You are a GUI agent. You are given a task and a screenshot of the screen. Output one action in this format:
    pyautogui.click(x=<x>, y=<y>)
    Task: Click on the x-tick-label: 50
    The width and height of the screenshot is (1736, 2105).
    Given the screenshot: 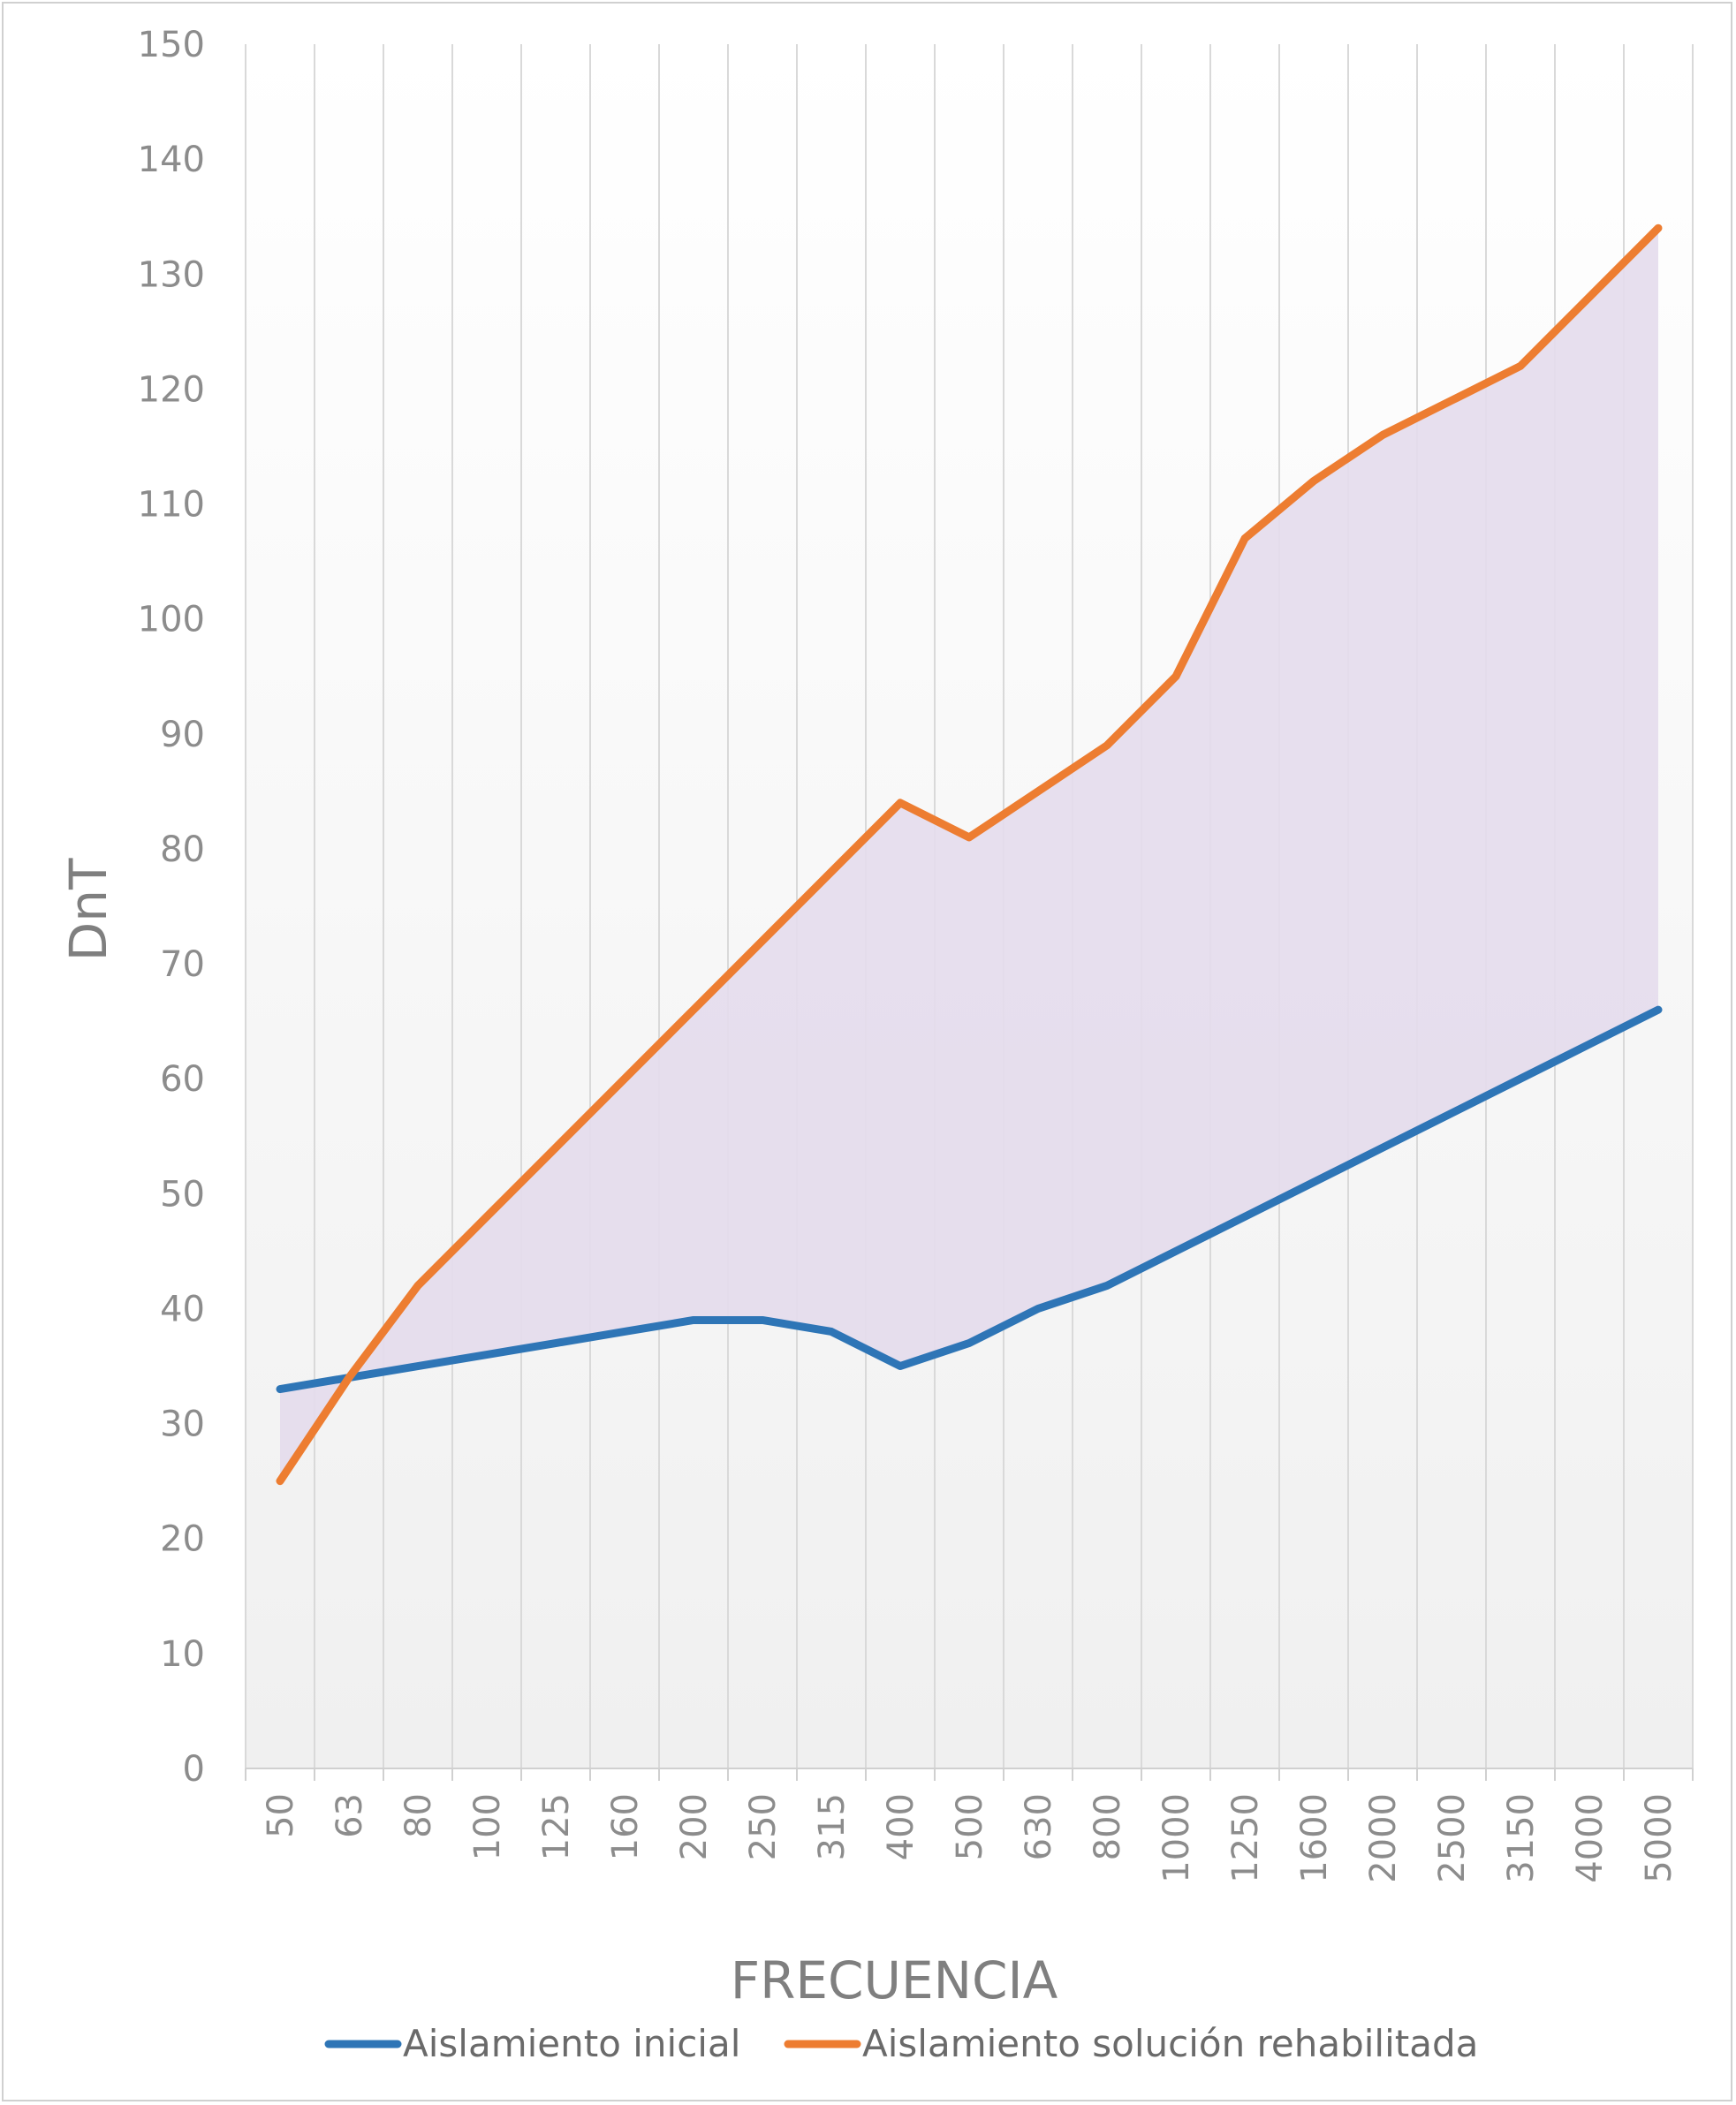 What is the action you would take?
    pyautogui.click(x=281, y=1816)
    